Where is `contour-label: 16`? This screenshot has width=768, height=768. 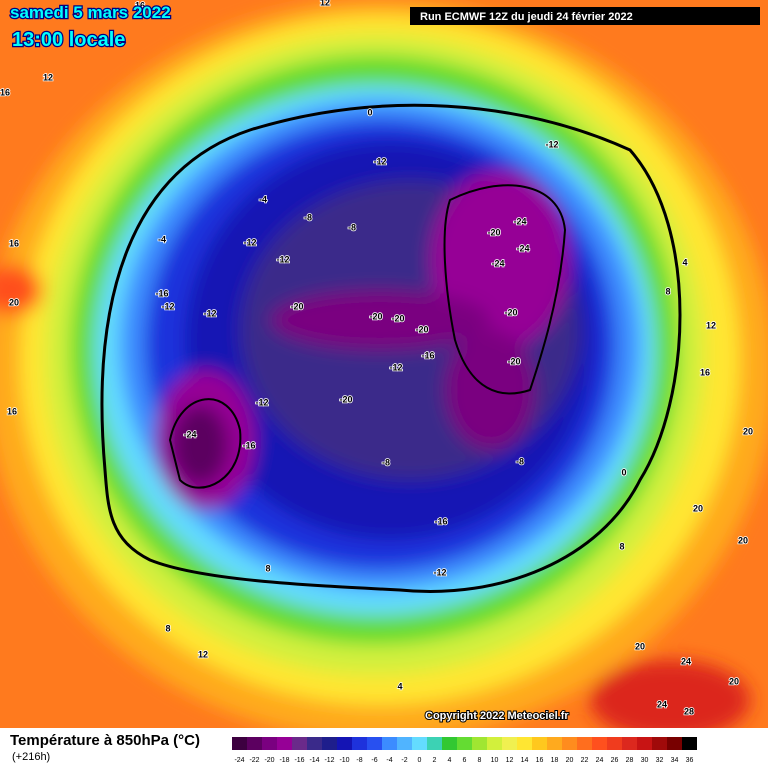
contour-label: 16 is located at coordinates (705, 372).